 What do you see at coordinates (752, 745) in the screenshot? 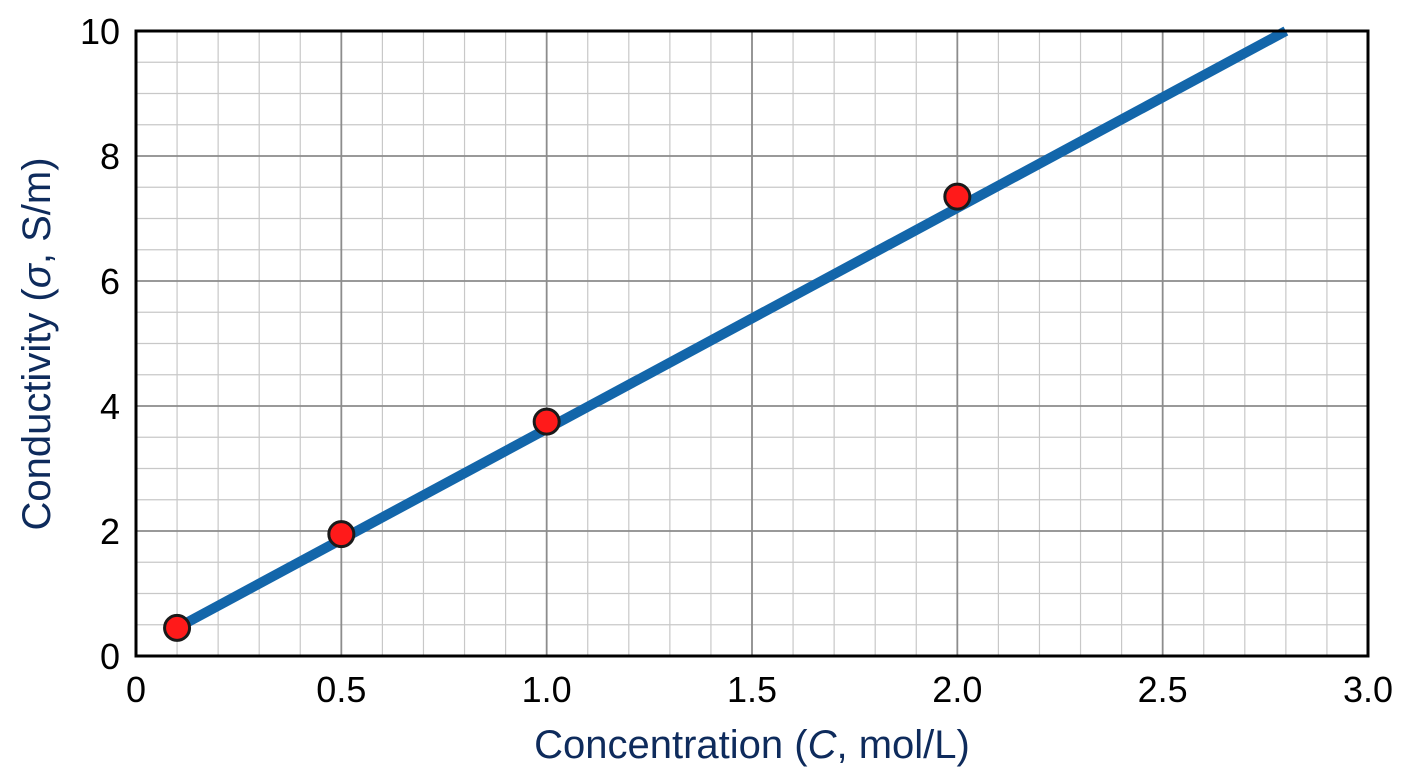
I see `x-axis-title: Concentration (C, mol/L)` at bounding box center [752, 745].